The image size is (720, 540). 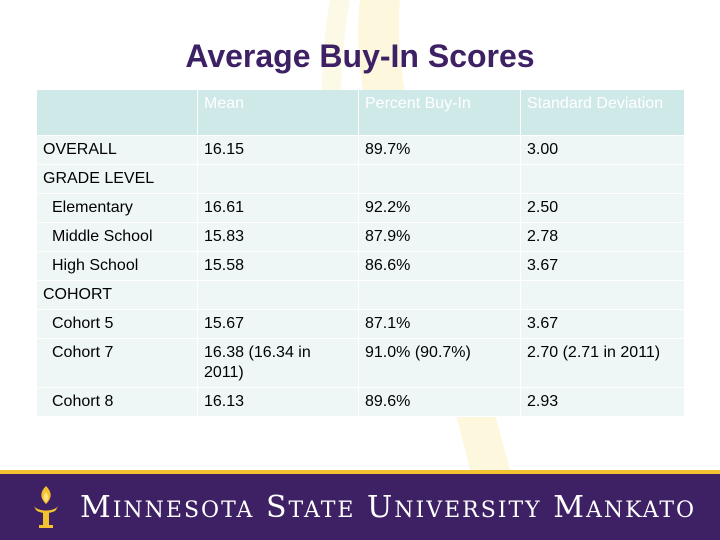 I want to click on table-row: Cohort 8 16.13 89.6% 2.93, so click(x=361, y=402).